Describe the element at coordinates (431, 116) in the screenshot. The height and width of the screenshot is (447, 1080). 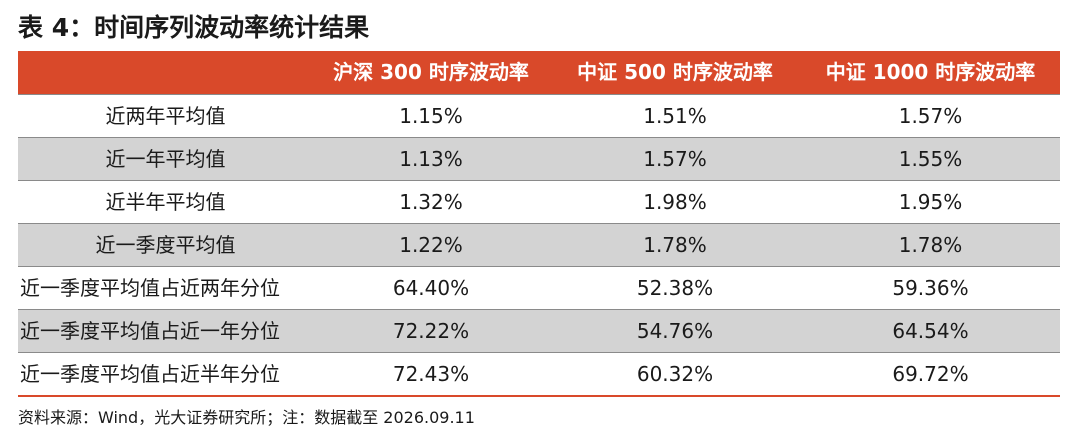
I see `cell-hs300: 1.15%` at that location.